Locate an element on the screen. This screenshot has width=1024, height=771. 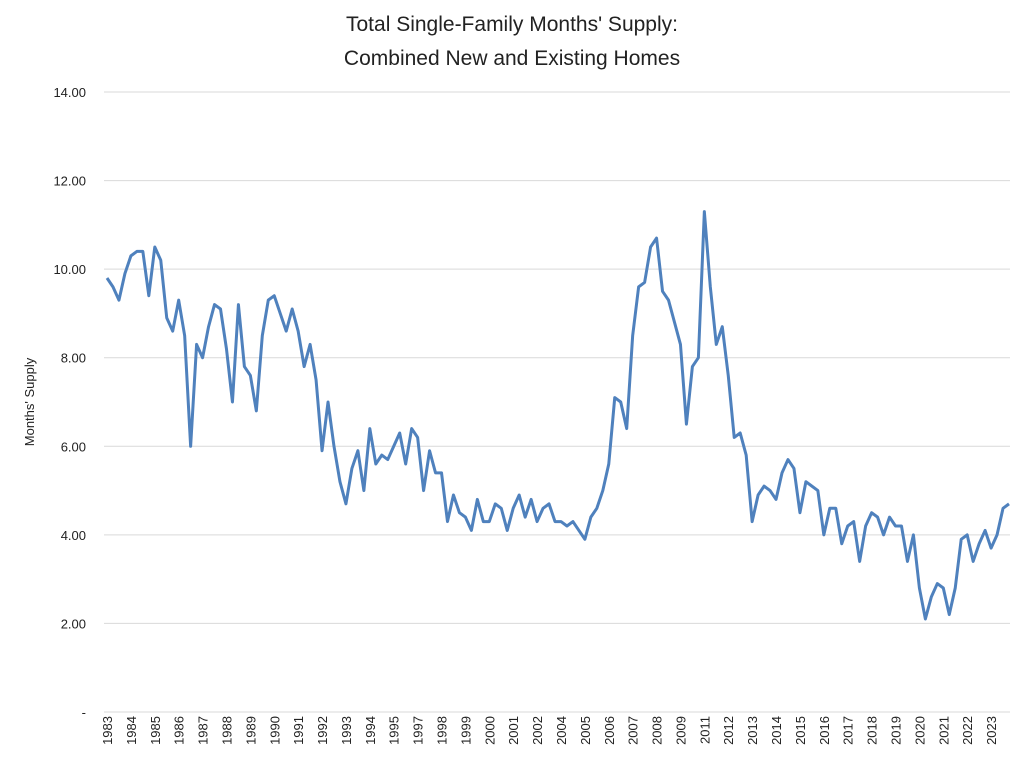
x-tick-label: 2004 is located at coordinates (561, 730).